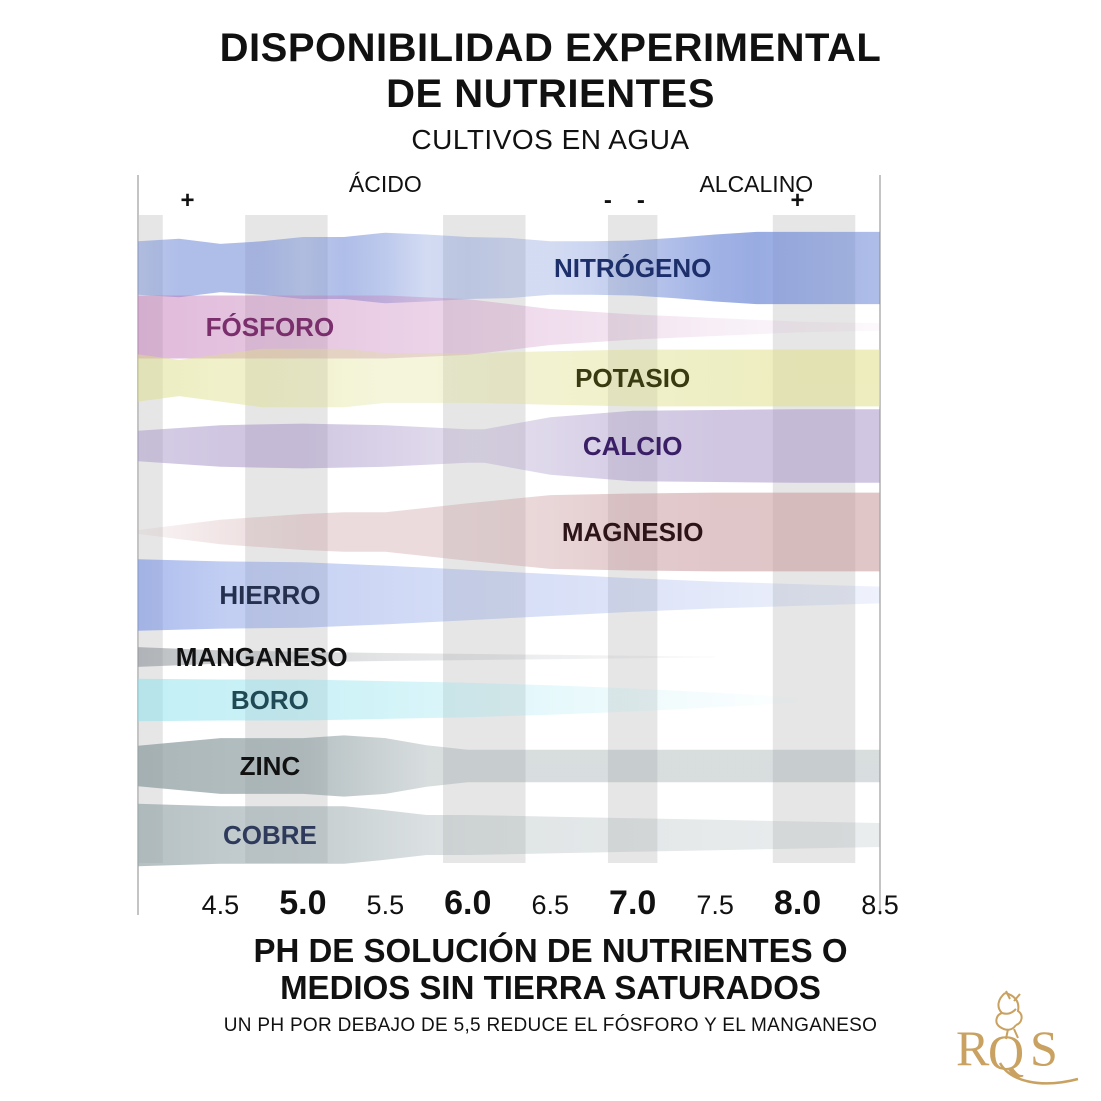 This screenshot has height=1101, width=1101. I want to click on top-annotation-3: -, so click(608, 200).